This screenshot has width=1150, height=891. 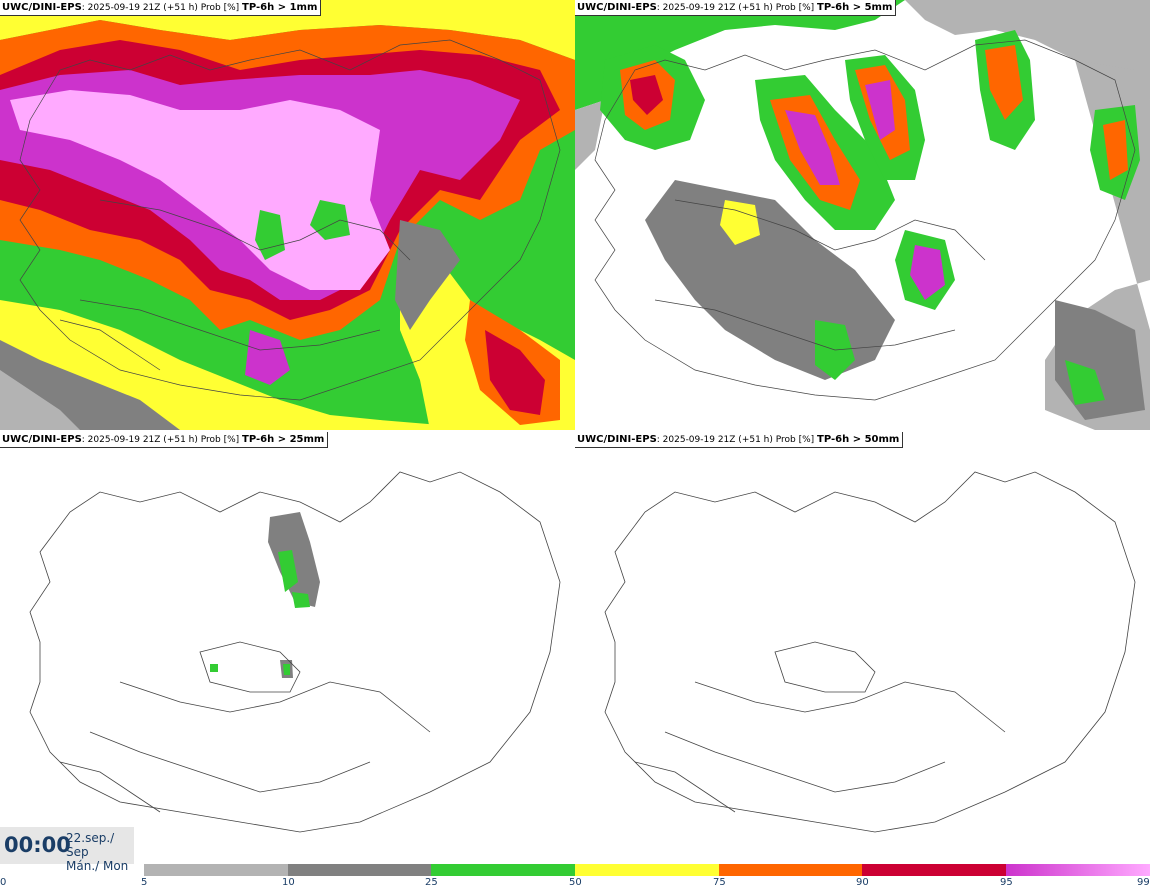 I want to click on valid-date: 22.sep./ Sep Mán./ Mon, so click(x=100, y=852).